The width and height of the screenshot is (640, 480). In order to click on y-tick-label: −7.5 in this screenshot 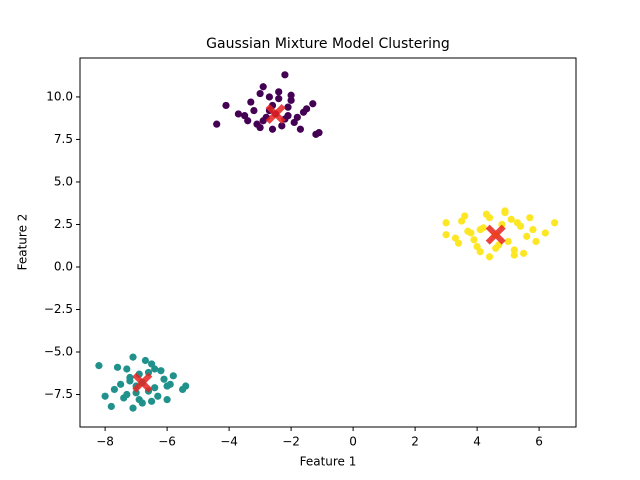, I will do `click(58, 394)`.